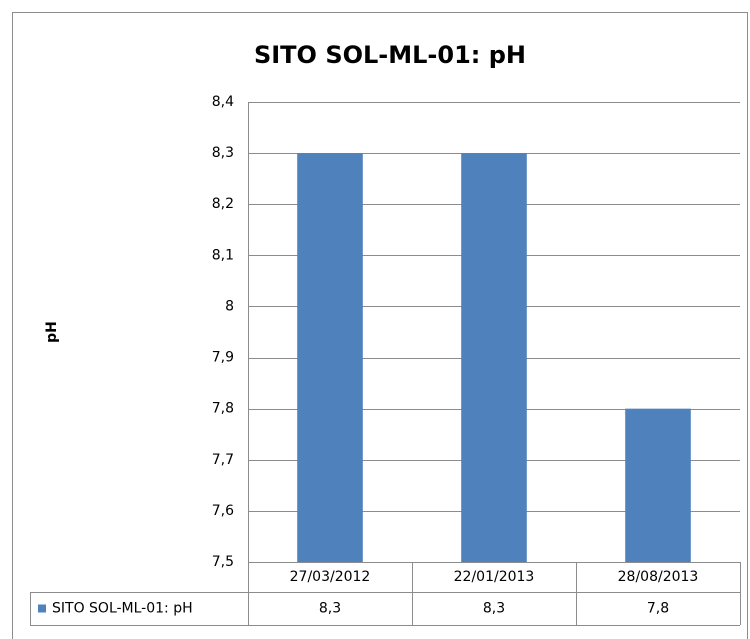 This screenshot has height=639, width=750. I want to click on legend-key, so click(42, 608).